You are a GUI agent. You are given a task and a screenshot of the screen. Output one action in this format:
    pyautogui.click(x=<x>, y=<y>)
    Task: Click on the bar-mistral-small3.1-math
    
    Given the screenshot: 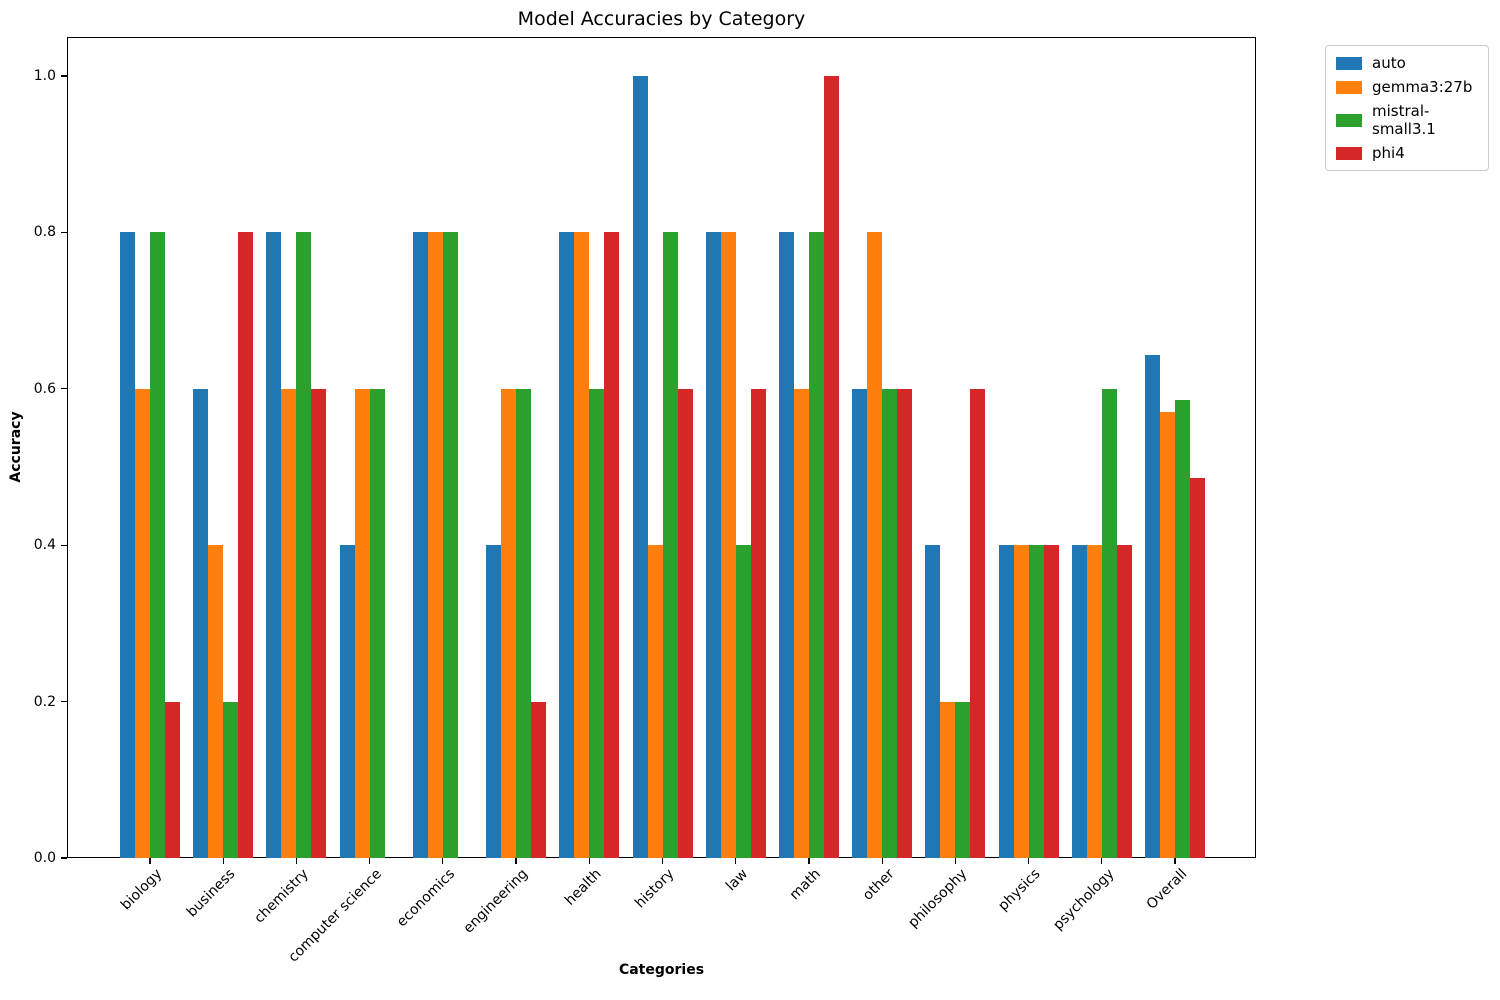 What is the action you would take?
    pyautogui.click(x=816, y=545)
    